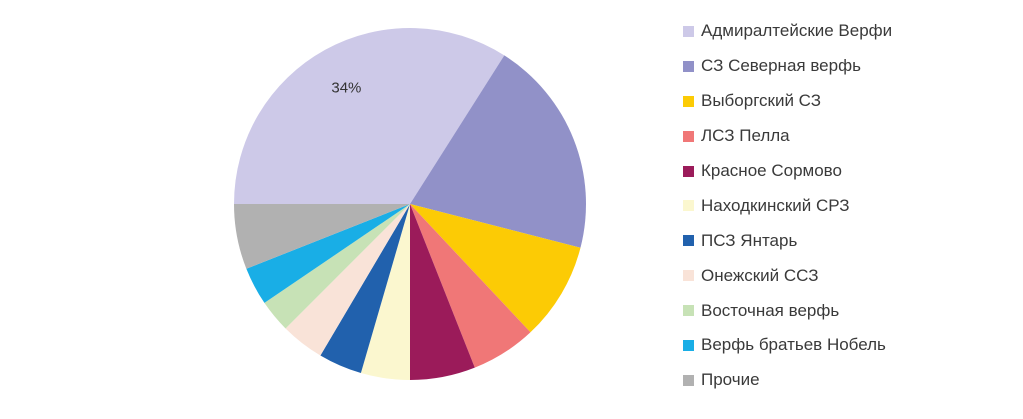 The image size is (1023, 419). I want to click on legend-item: Восточная верфь, so click(787, 310).